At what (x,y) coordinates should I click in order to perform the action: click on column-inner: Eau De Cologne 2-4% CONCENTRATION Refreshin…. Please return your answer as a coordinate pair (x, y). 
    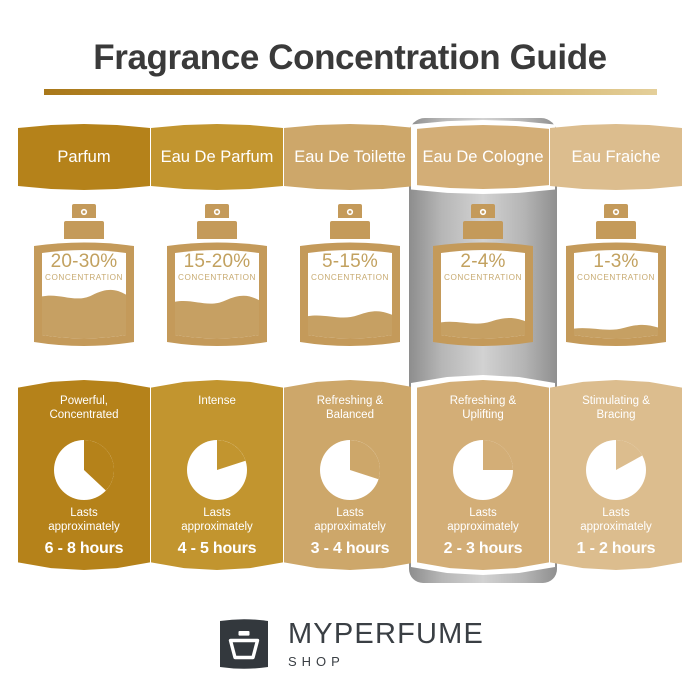
    Looking at the image, I should click on (483, 353).